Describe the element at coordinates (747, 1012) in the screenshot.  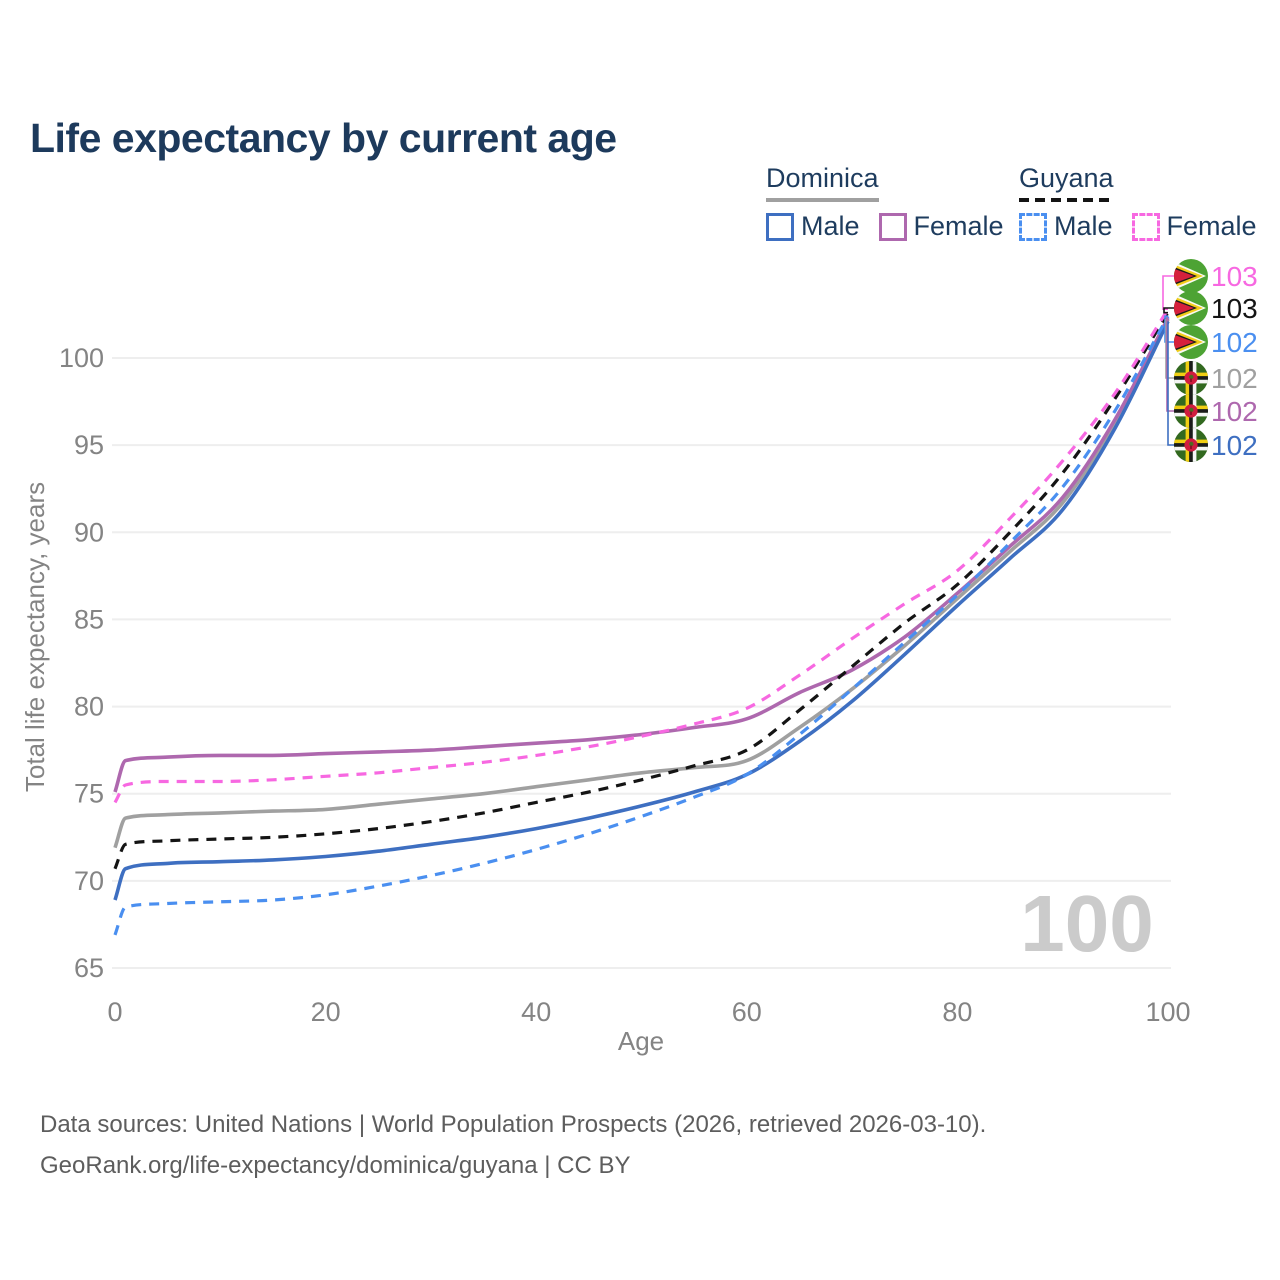
I see `x-tick-label: 60` at that location.